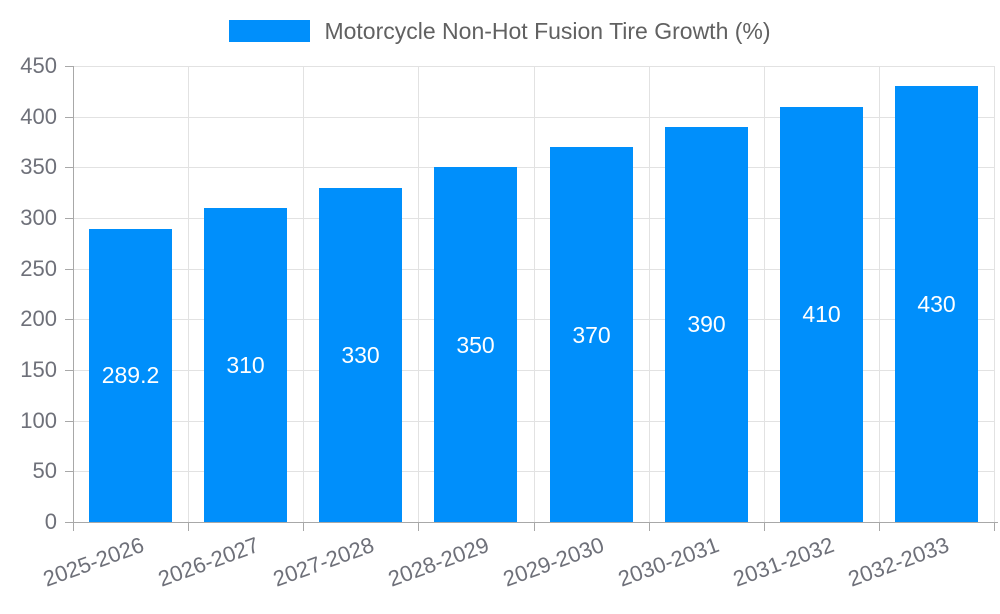 The width and height of the screenshot is (1000, 614). What do you see at coordinates (38, 217) in the screenshot?
I see `y-axis-tick-label: 300` at bounding box center [38, 217].